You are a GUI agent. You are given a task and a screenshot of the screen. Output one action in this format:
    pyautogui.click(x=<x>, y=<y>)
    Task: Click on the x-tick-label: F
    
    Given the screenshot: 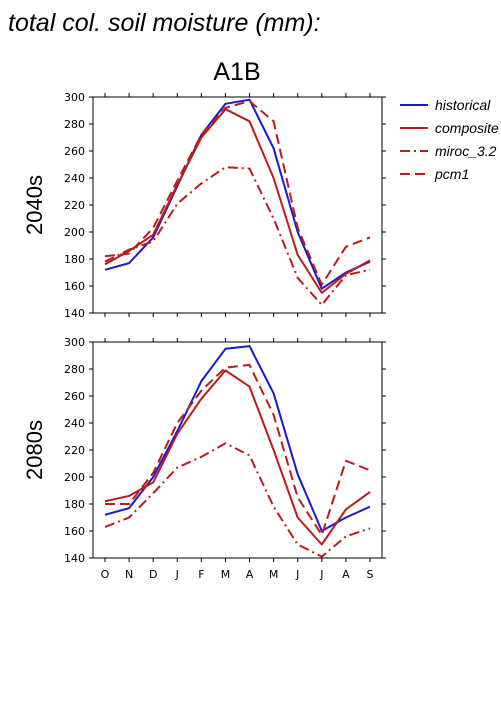 What is the action you would take?
    pyautogui.click(x=201, y=574)
    